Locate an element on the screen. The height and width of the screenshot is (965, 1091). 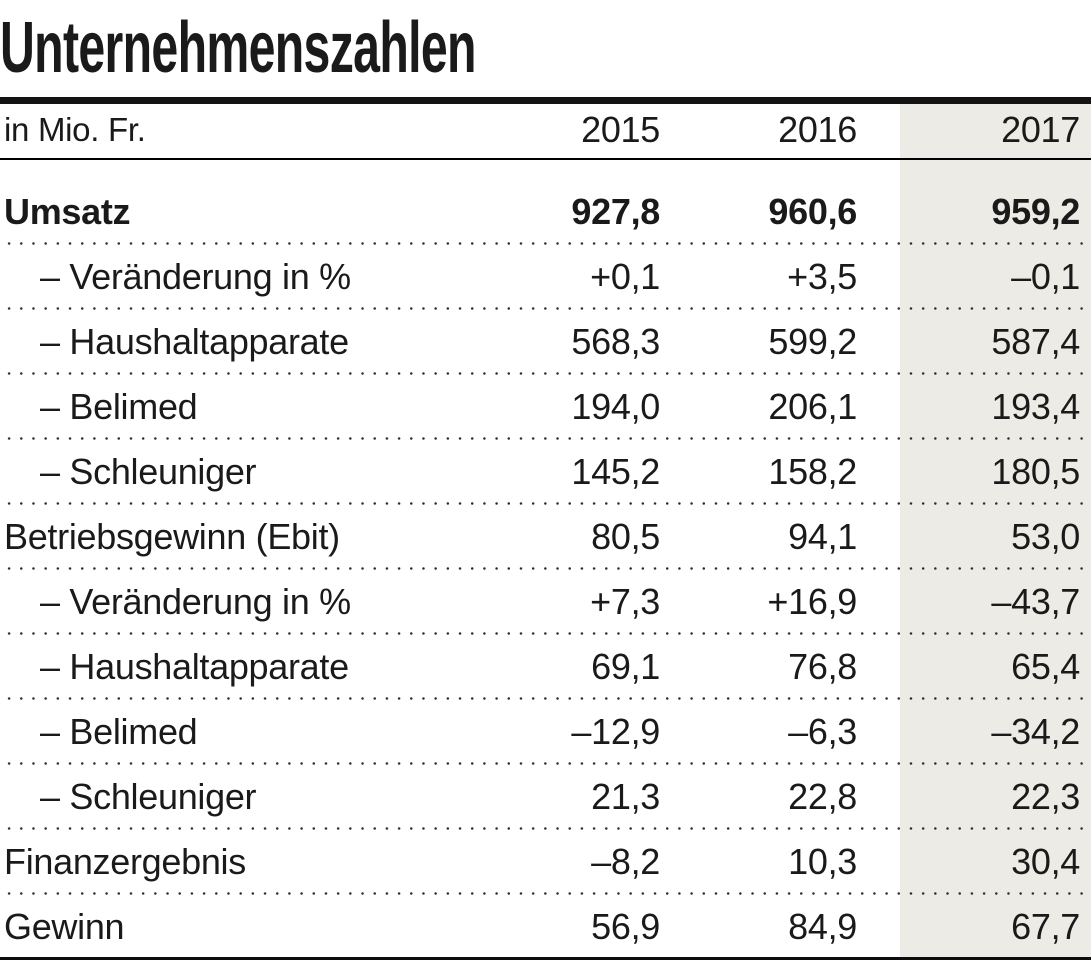
row-value-2015: –8,2 is located at coordinates (625, 861).